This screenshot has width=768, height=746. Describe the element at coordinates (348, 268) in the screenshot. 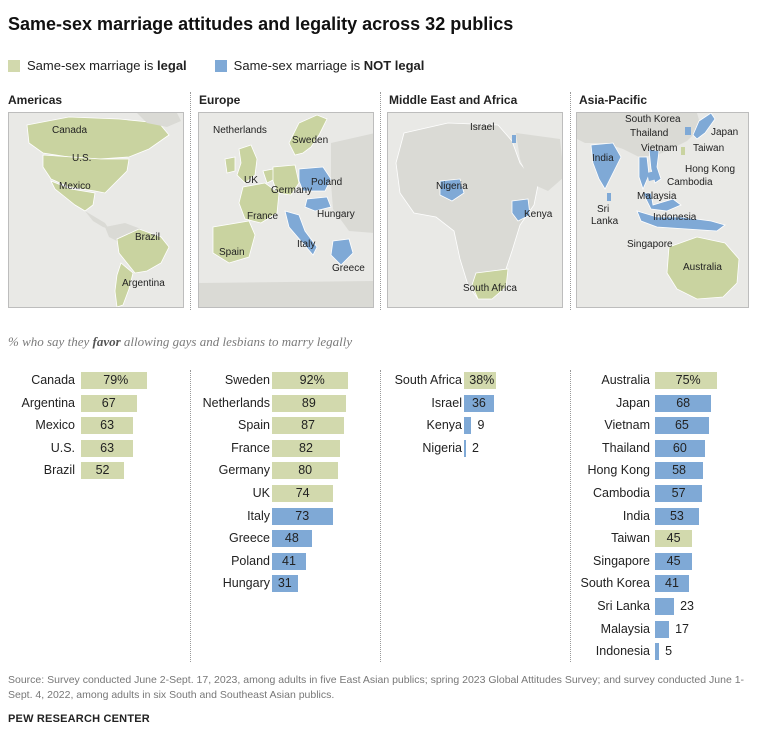

I see `map-label-greece: Greece` at that location.